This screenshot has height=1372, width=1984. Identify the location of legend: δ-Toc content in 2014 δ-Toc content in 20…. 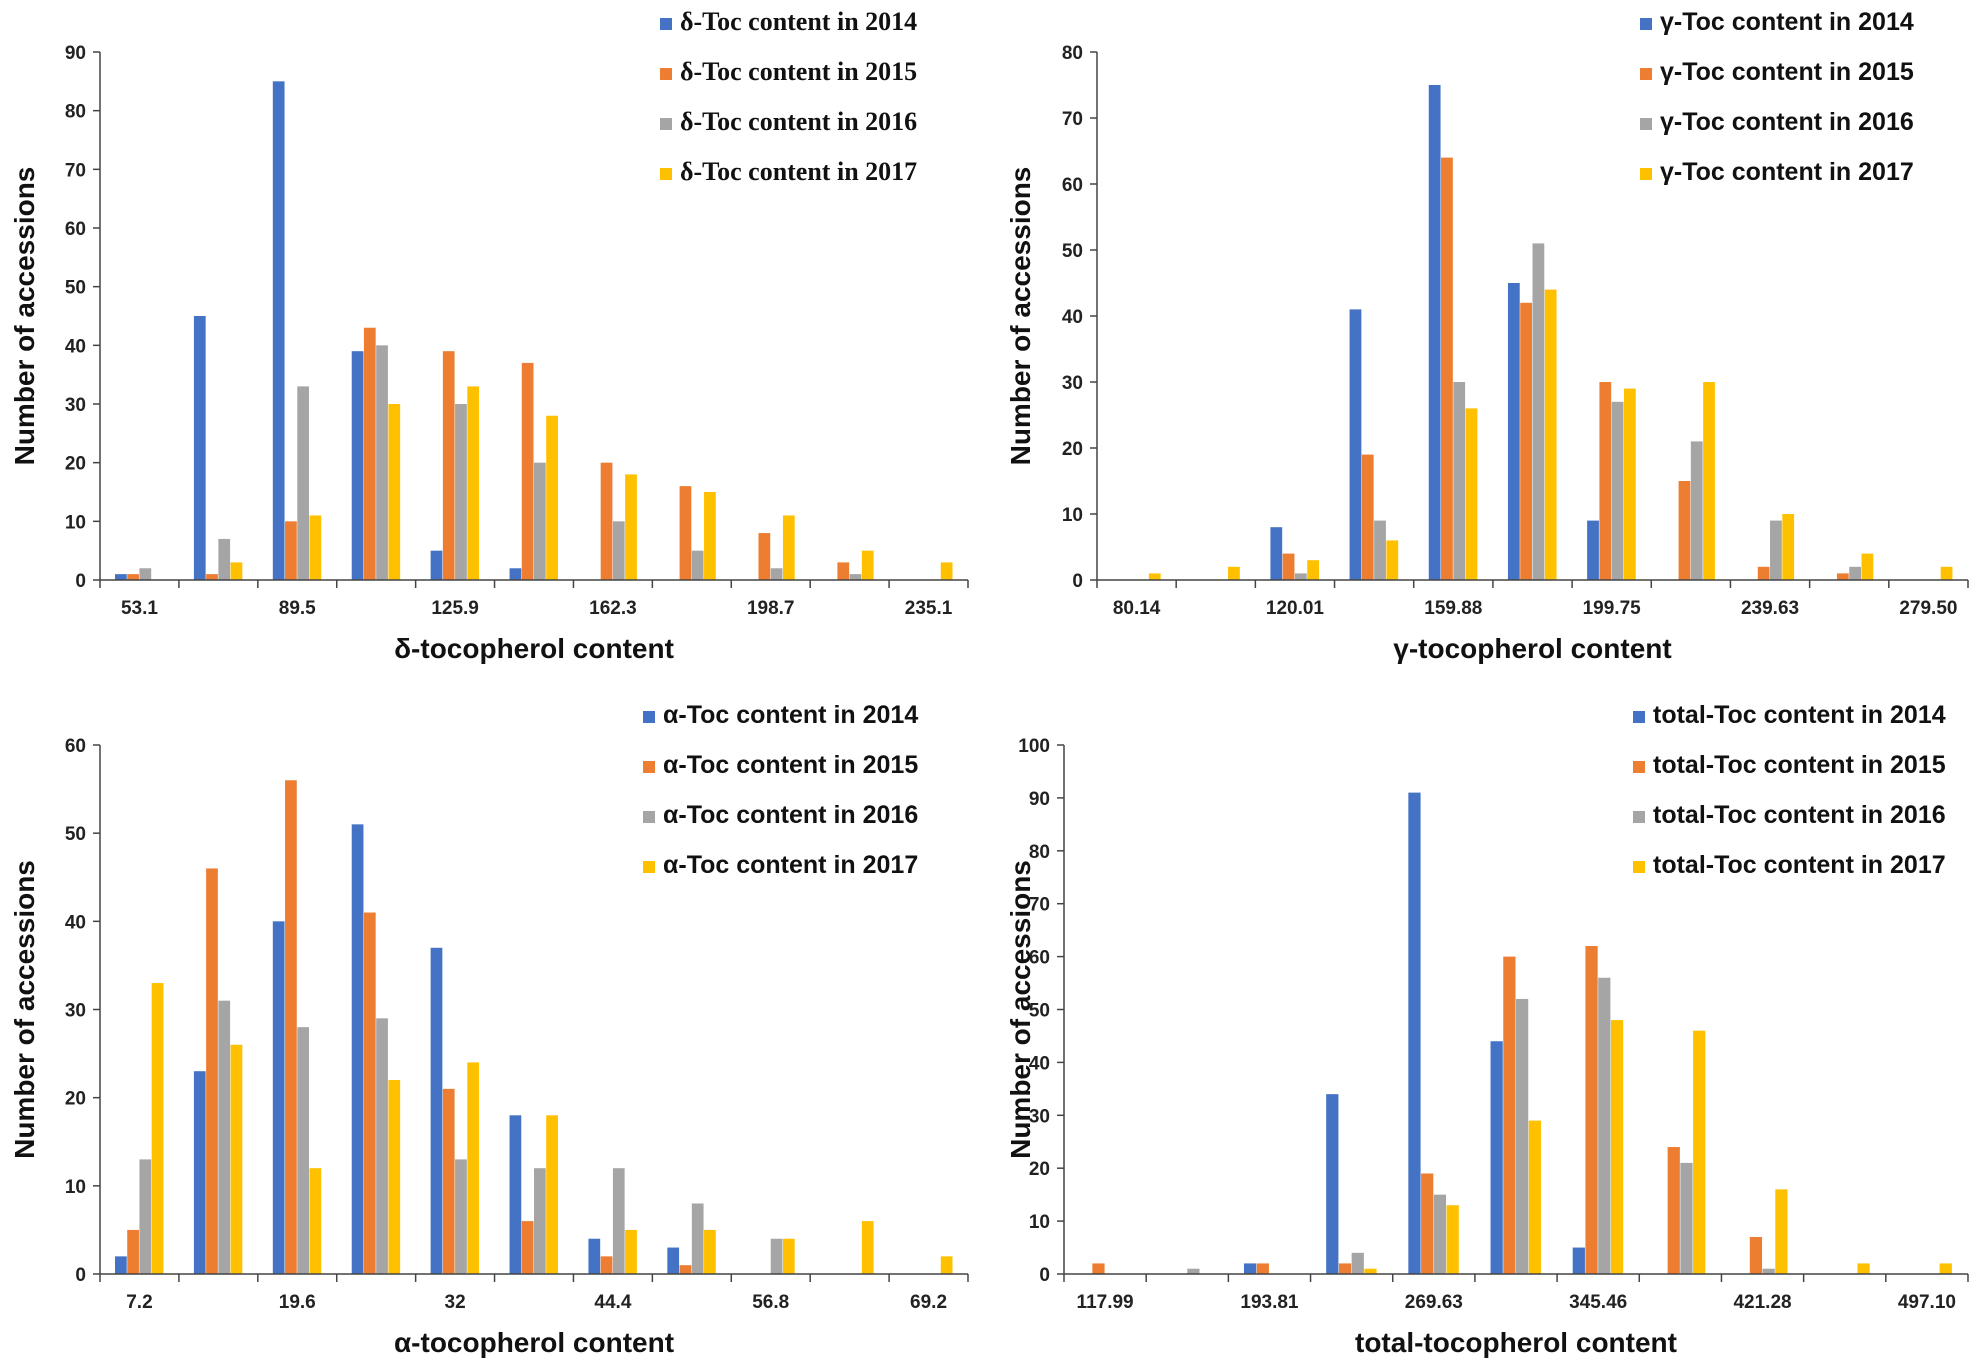
(788, 96).